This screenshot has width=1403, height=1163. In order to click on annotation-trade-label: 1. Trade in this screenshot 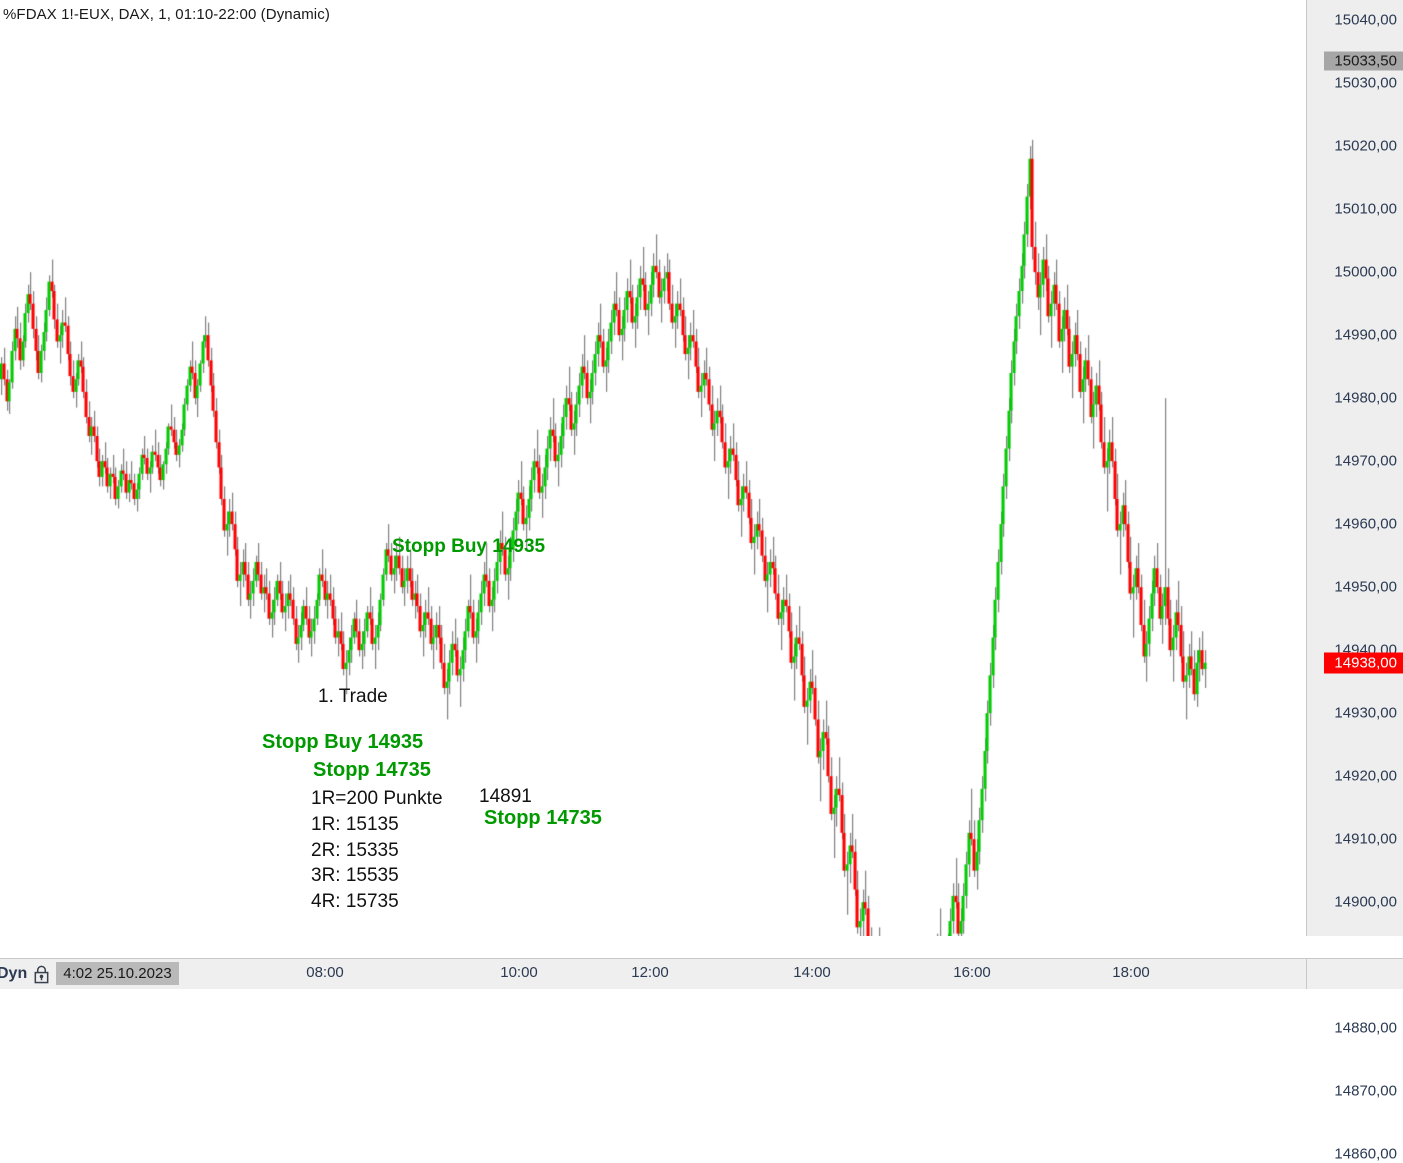, I will do `click(353, 696)`.